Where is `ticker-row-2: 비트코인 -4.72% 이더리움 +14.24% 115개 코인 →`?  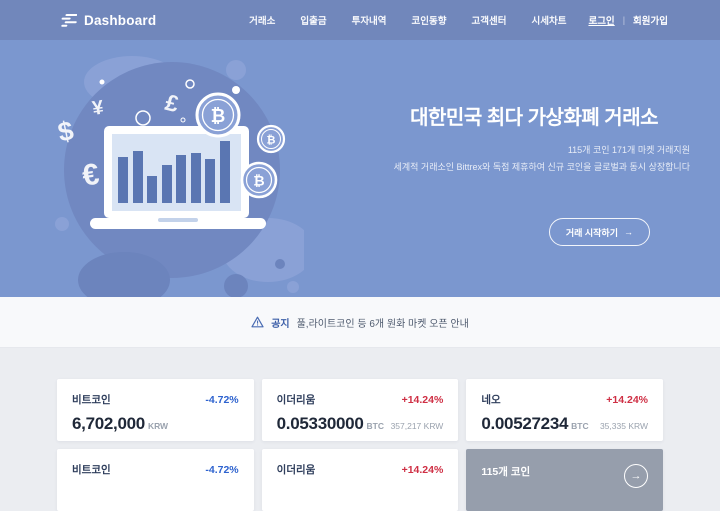
ticker-row-2: 비트코인 -4.72% 이더리움 +14.24% 115개 코인 → is located at coordinates (360, 480).